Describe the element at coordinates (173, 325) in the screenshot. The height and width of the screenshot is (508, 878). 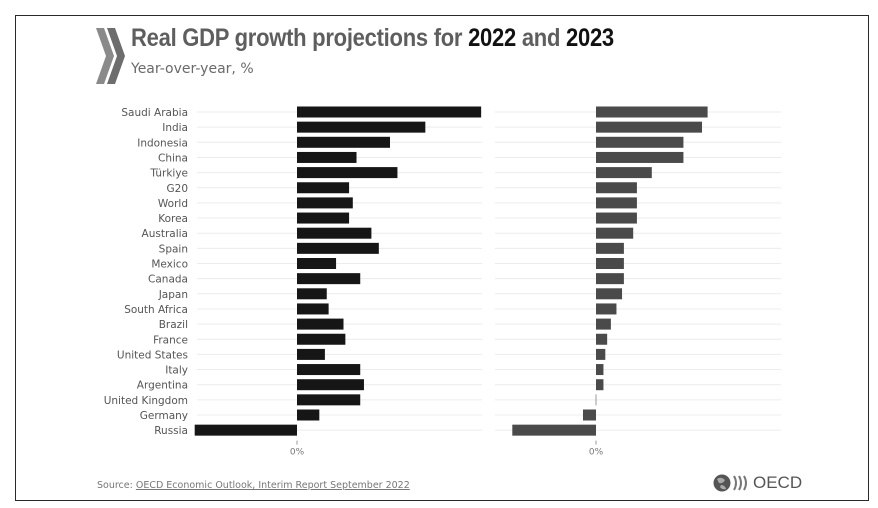
I see `category-label: Brazil` at that location.